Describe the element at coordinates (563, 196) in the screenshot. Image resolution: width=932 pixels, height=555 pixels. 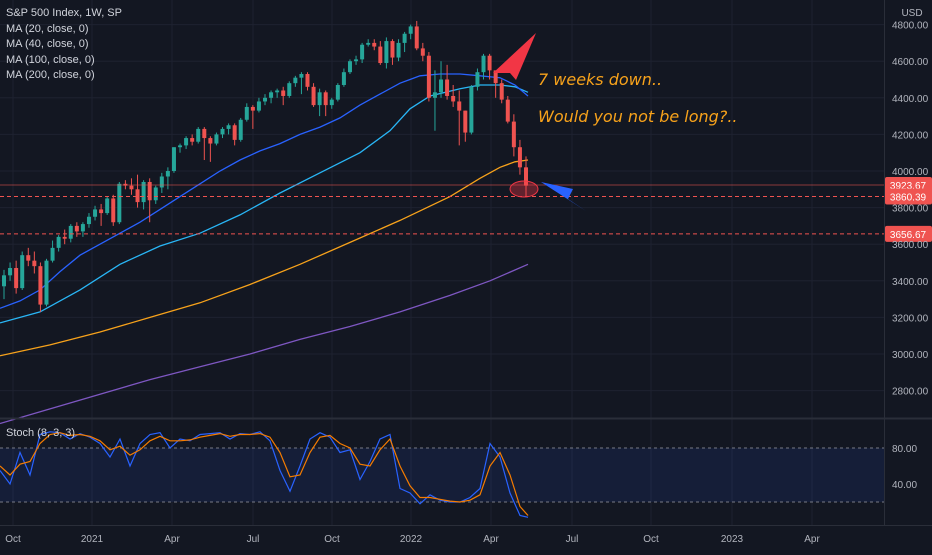
I see `blue-arrow-icon` at that location.